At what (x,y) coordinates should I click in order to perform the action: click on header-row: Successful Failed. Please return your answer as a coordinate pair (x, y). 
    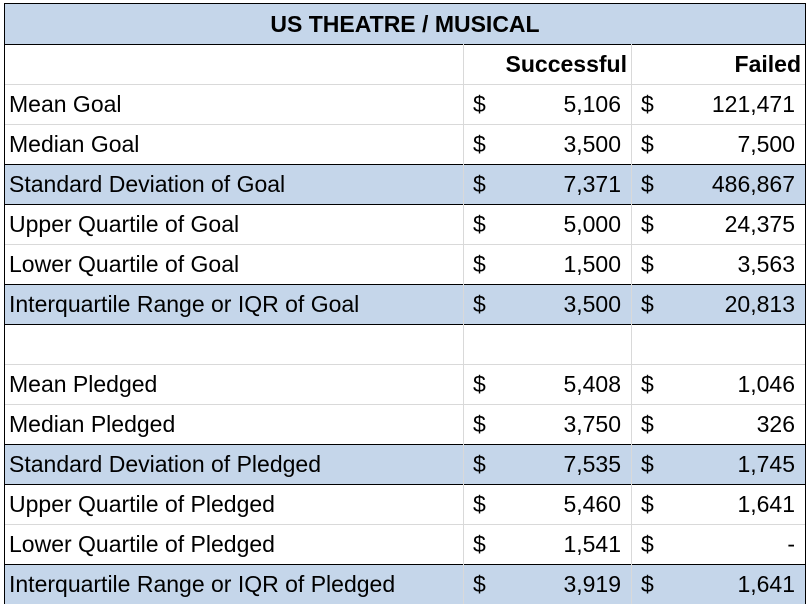
    Looking at the image, I should click on (405, 64).